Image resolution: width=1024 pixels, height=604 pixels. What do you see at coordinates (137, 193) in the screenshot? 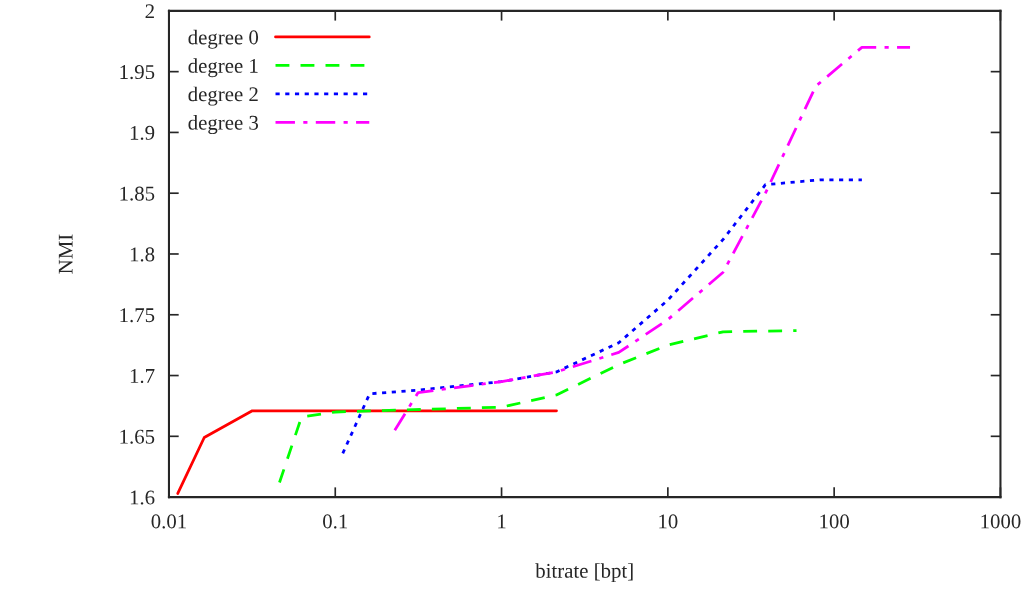
I see `y-tick-label: 1.85` at bounding box center [137, 193].